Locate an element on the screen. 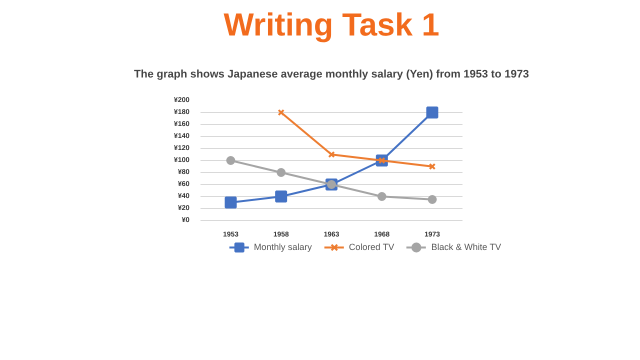  legend-label: Monthly salary is located at coordinates (283, 247).